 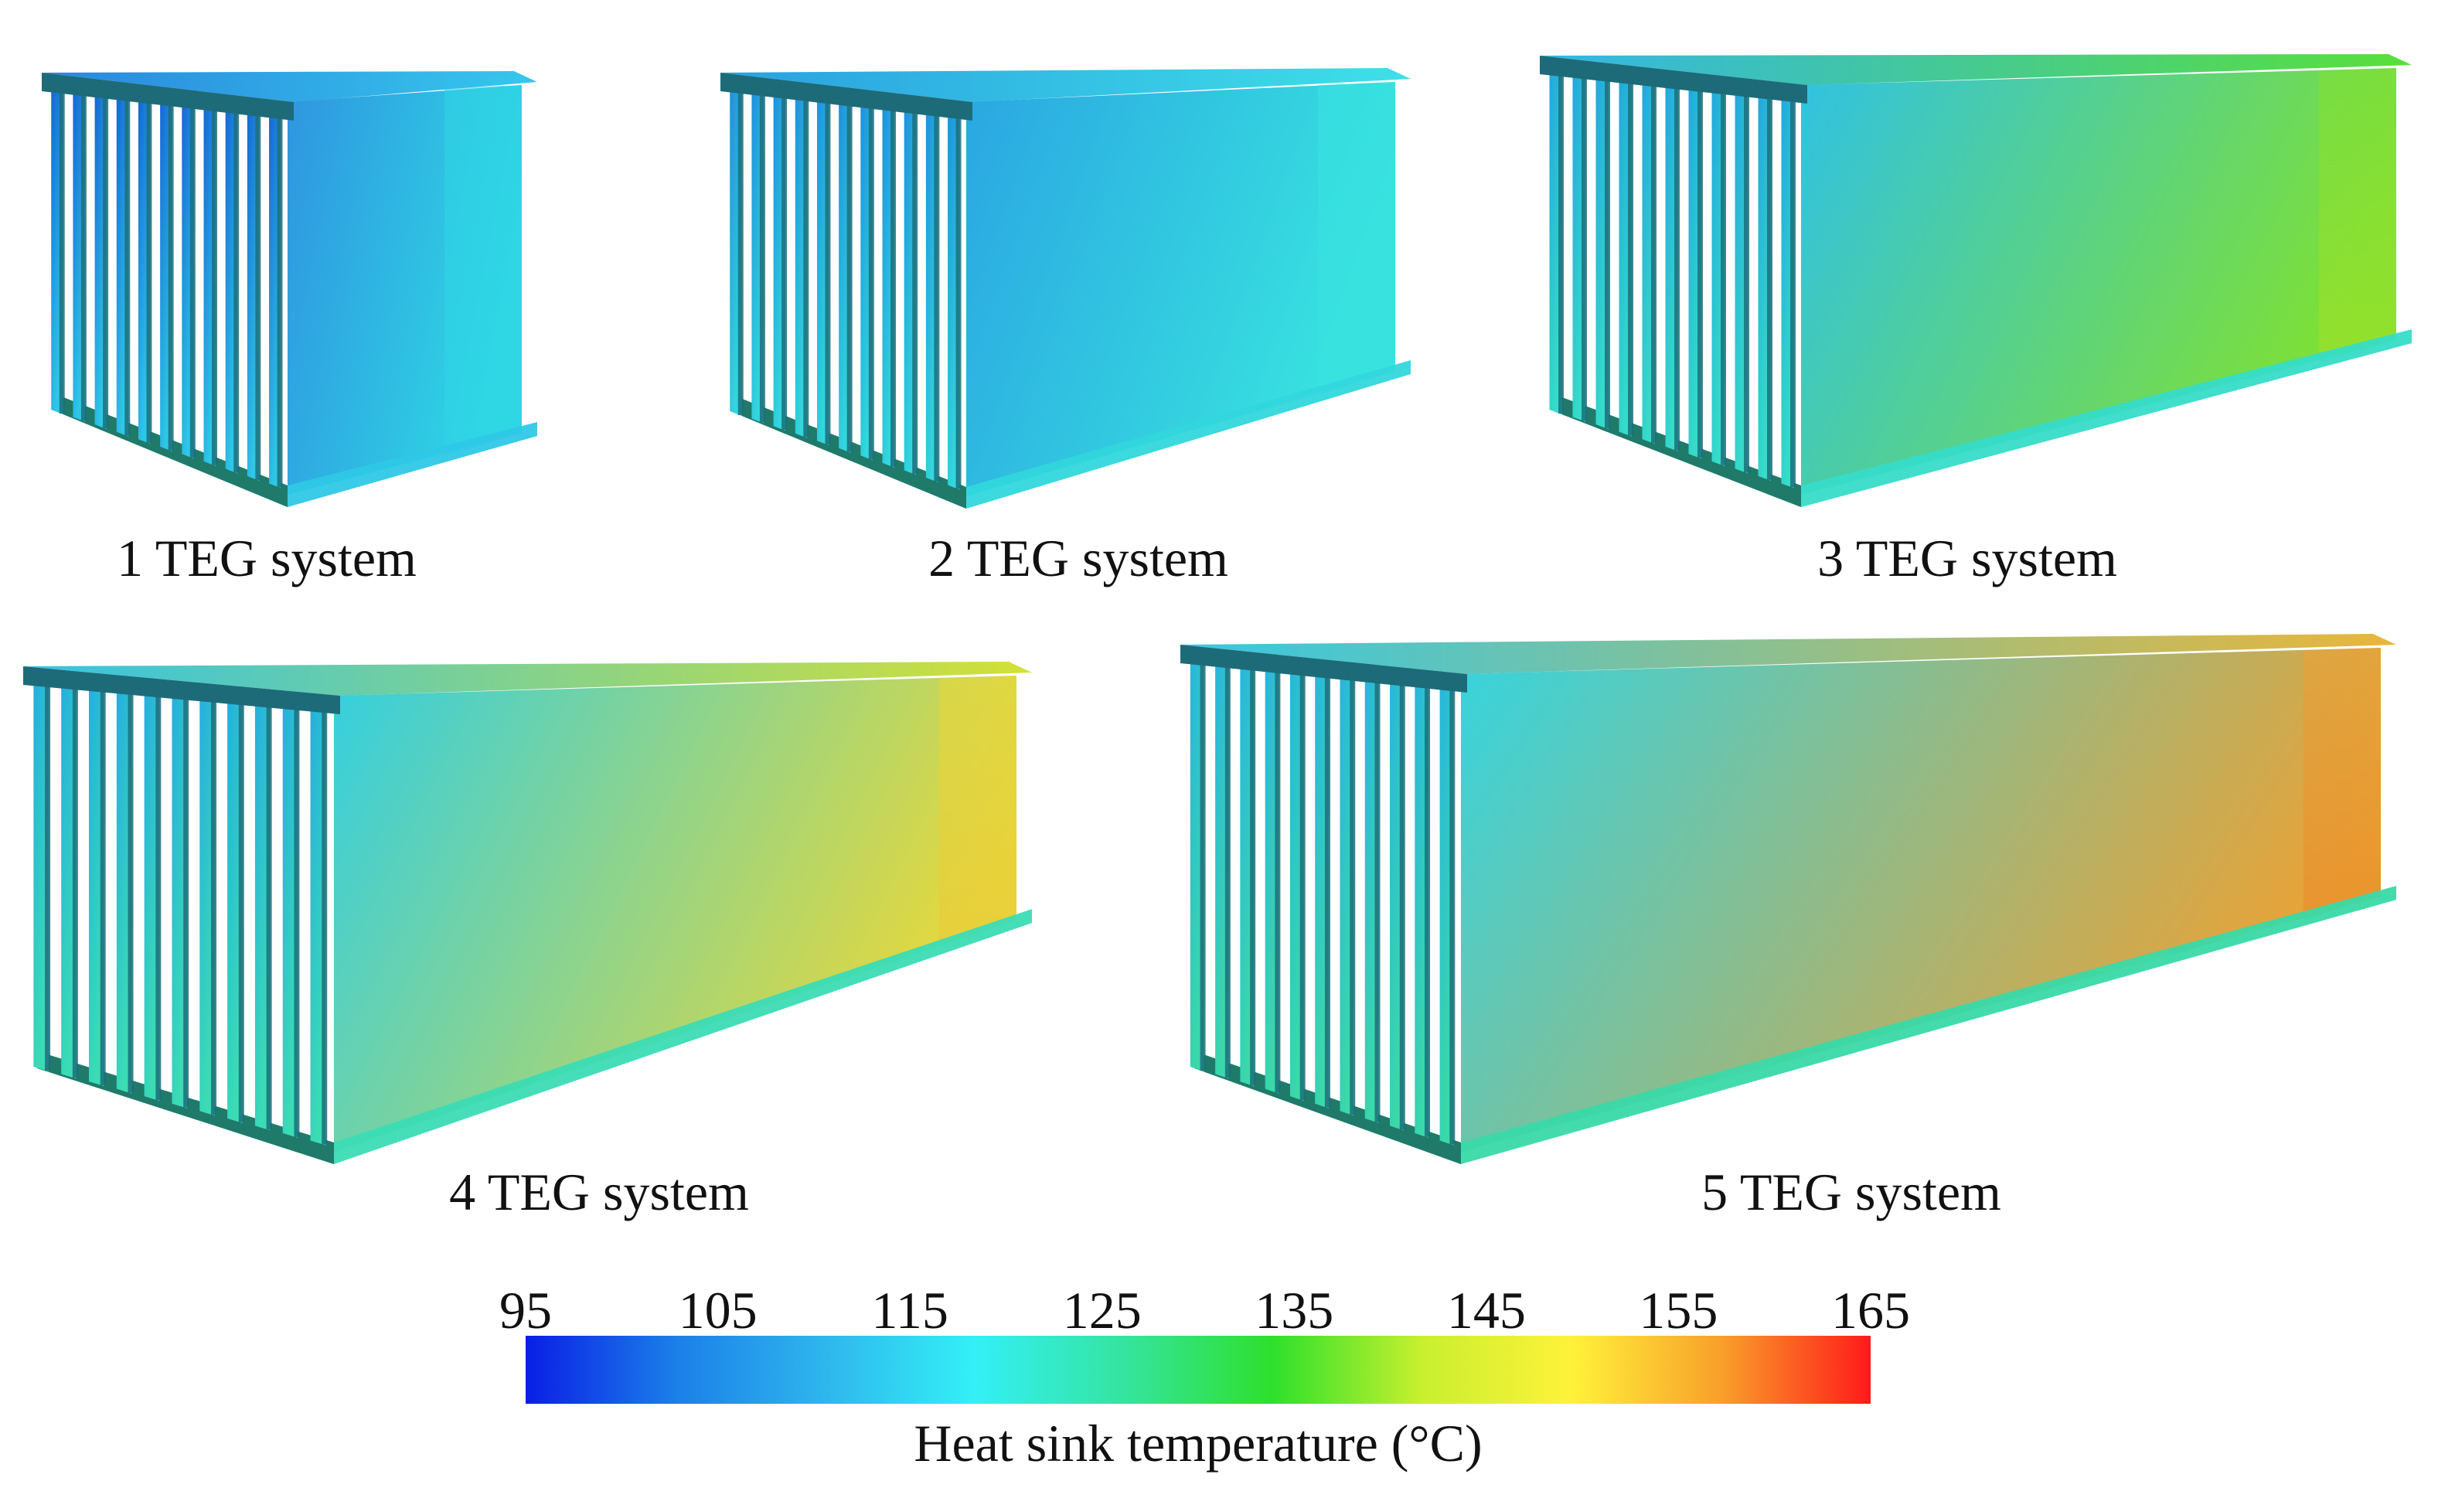 I want to click on label-4-teg-system: 4 TEG system, so click(x=599, y=1192).